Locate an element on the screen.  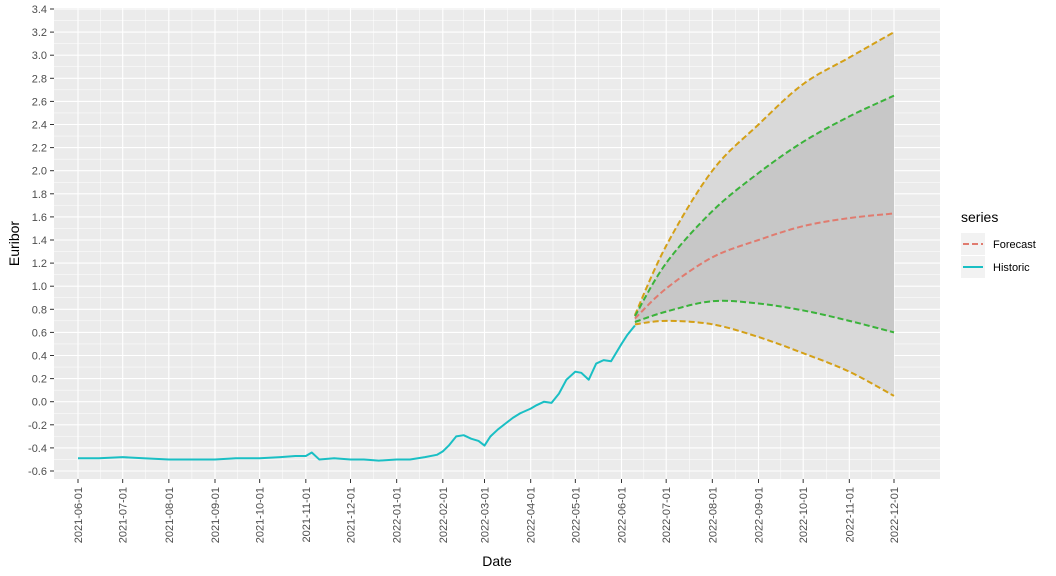
y-tick-label: 1.4 is located at coordinates (39, 241).